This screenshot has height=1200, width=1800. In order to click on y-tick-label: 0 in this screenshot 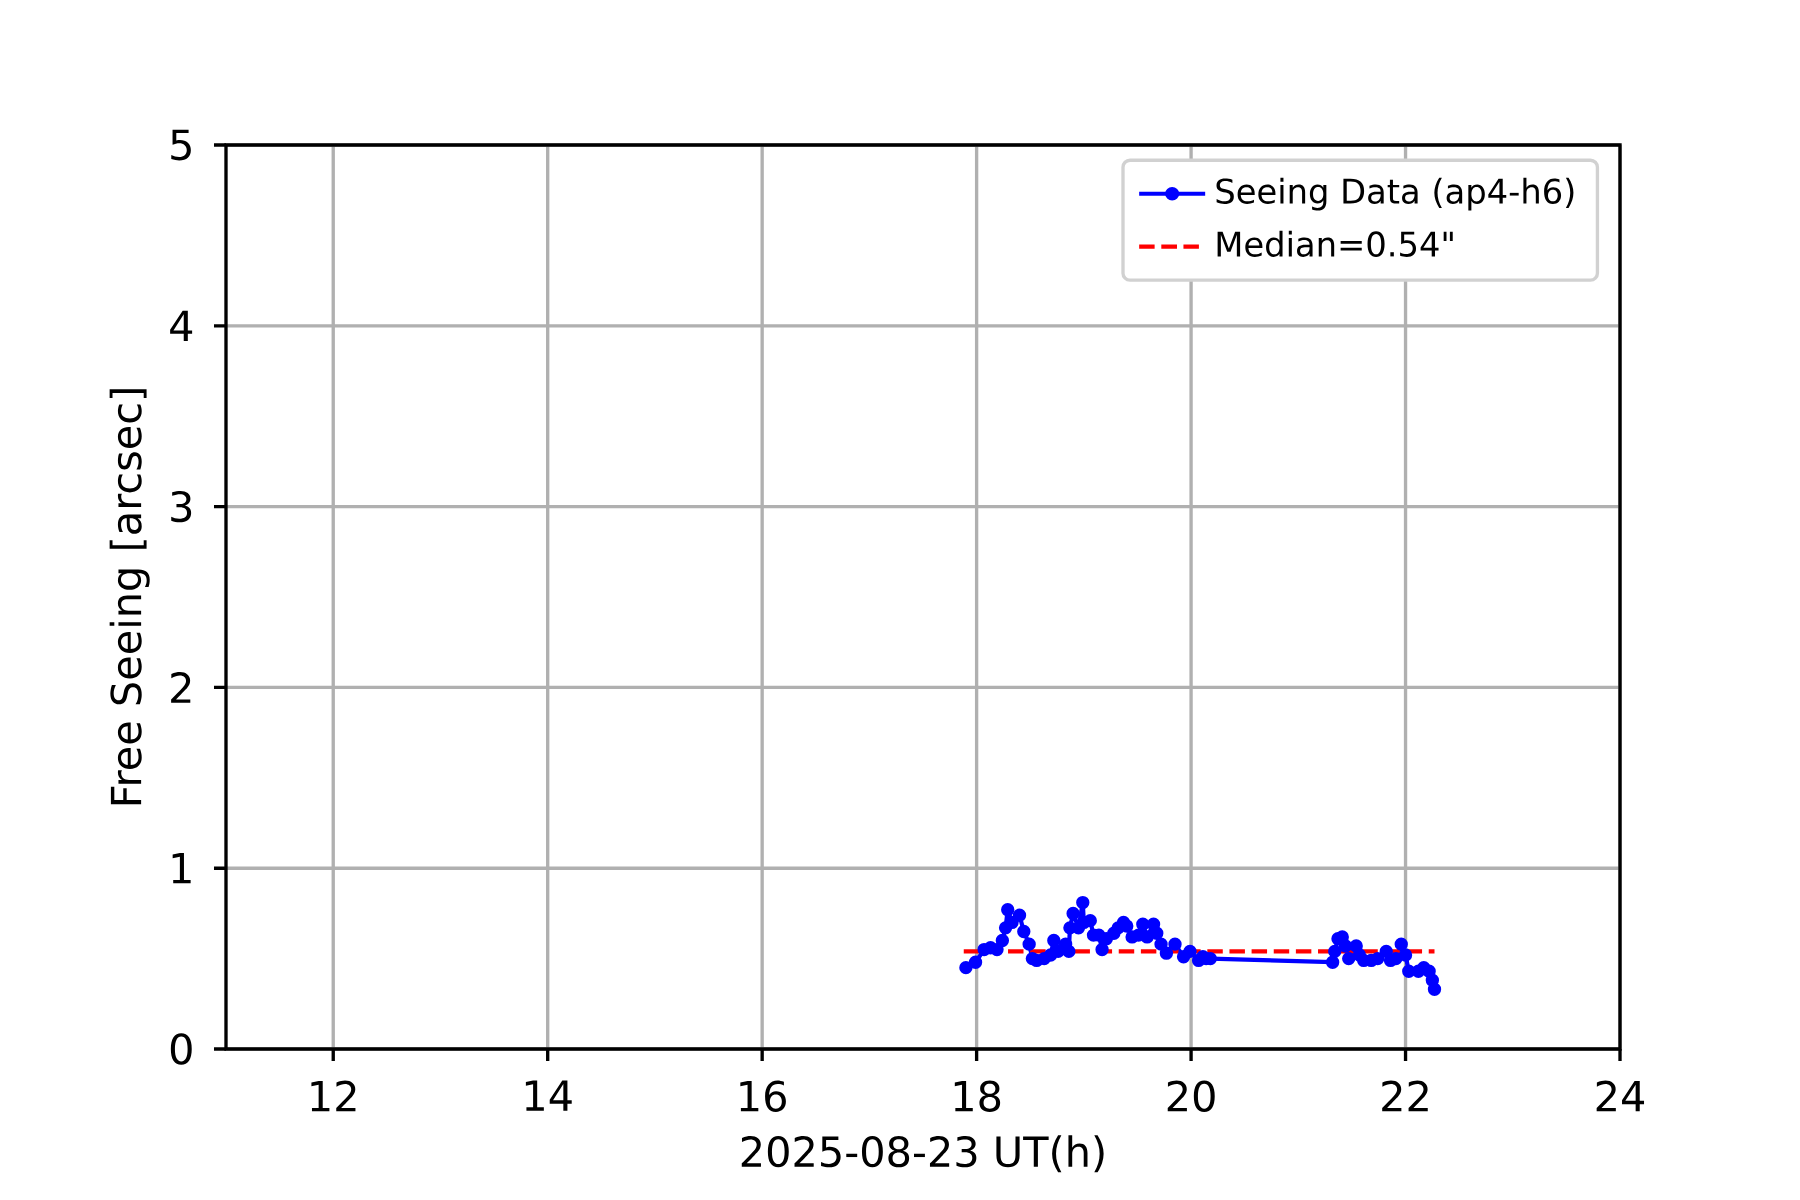, I will do `click(181, 1049)`.